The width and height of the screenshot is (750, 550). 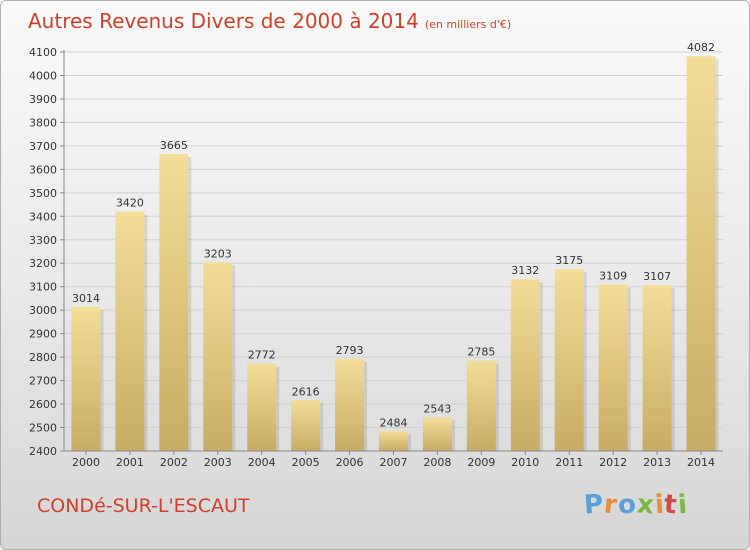 I want to click on logo-letter: i, so click(x=682, y=505).